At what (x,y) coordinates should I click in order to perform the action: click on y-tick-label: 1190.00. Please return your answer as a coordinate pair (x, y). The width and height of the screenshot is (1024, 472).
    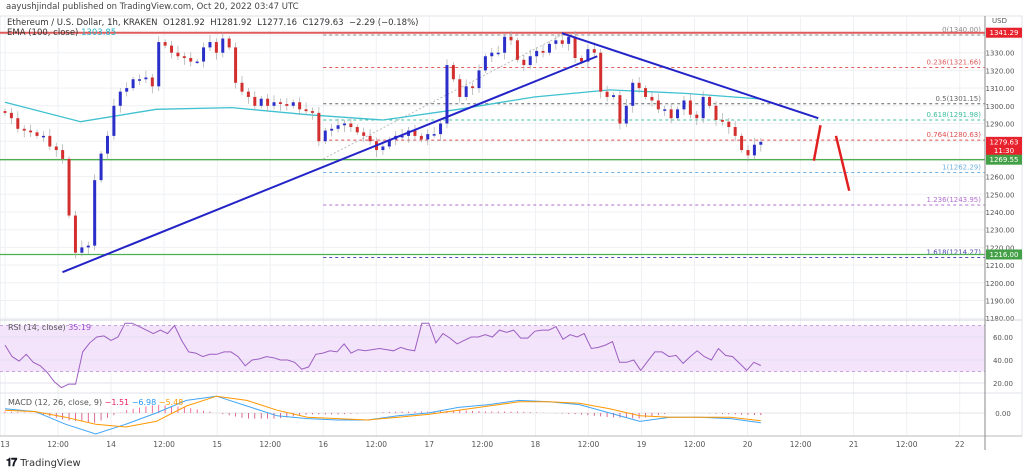
    Looking at the image, I should click on (1000, 302).